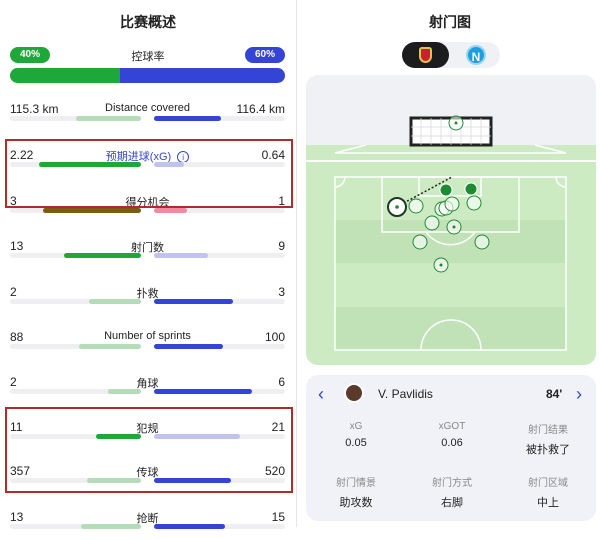 The width and height of the screenshot is (600, 540). What do you see at coordinates (405, 394) in the screenshot?
I see `player-name: V. Pavlidis` at bounding box center [405, 394].